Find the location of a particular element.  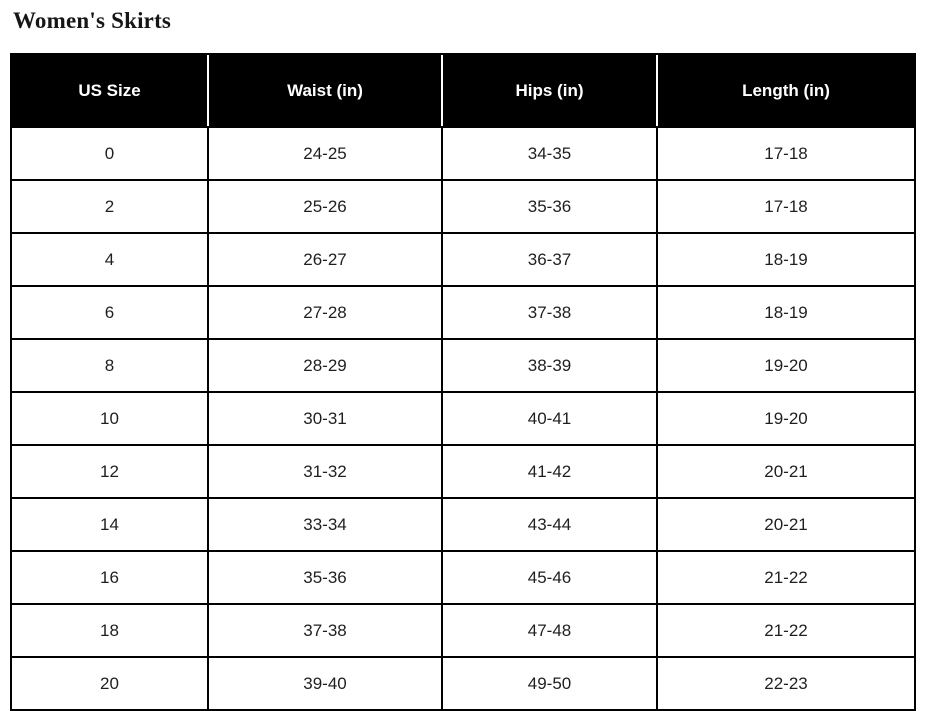

table-cell: 8 is located at coordinates (109, 365).